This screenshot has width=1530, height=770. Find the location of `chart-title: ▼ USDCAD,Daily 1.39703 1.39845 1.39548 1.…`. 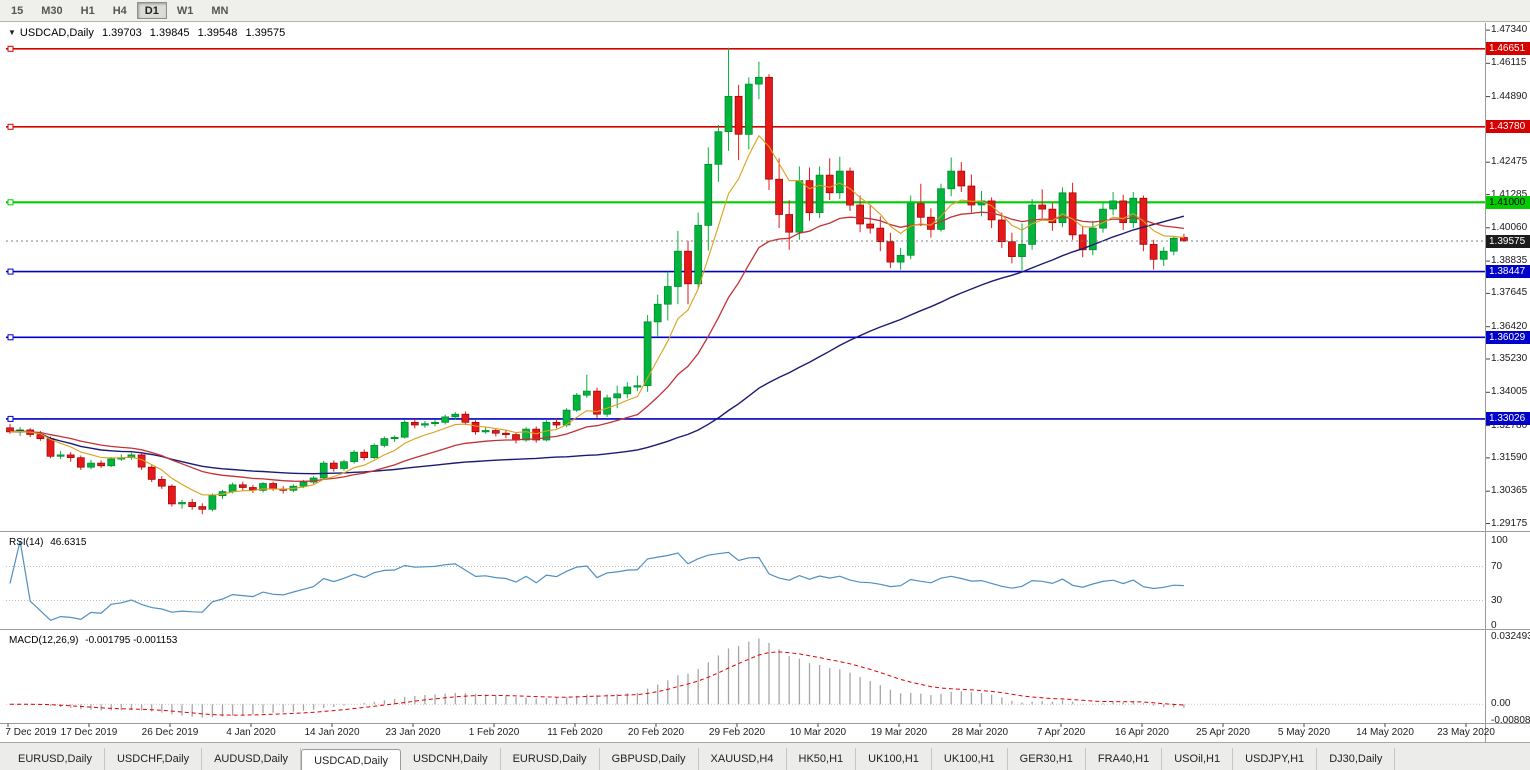

chart-title: ▼ USDCAD,Daily 1.39703 1.39845 1.39548 1.… is located at coordinates (146, 33).